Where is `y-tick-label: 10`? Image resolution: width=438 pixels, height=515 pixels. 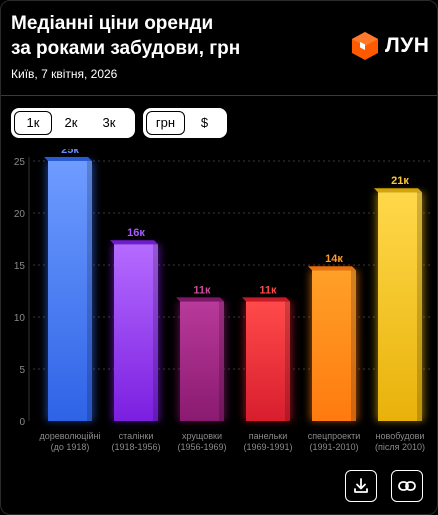 y-tick-label: 10 is located at coordinates (20, 318).